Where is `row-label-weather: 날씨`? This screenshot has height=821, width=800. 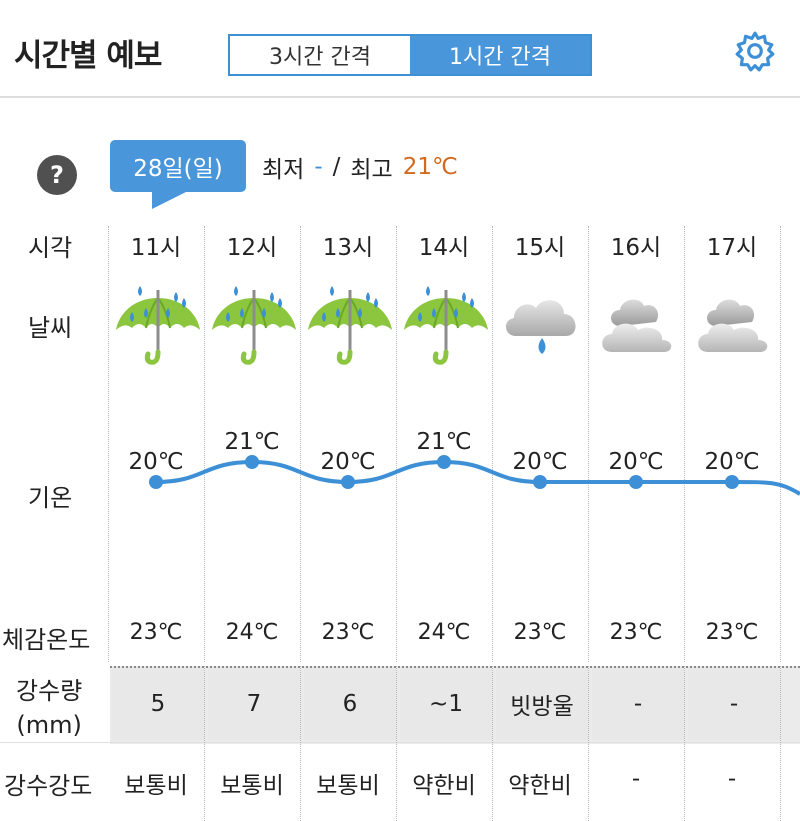 row-label-weather: 날씨 is located at coordinates (50, 328).